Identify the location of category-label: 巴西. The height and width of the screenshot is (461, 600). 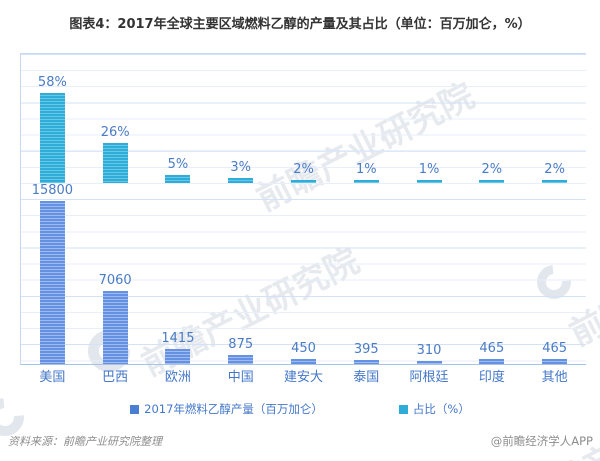
(115, 377).